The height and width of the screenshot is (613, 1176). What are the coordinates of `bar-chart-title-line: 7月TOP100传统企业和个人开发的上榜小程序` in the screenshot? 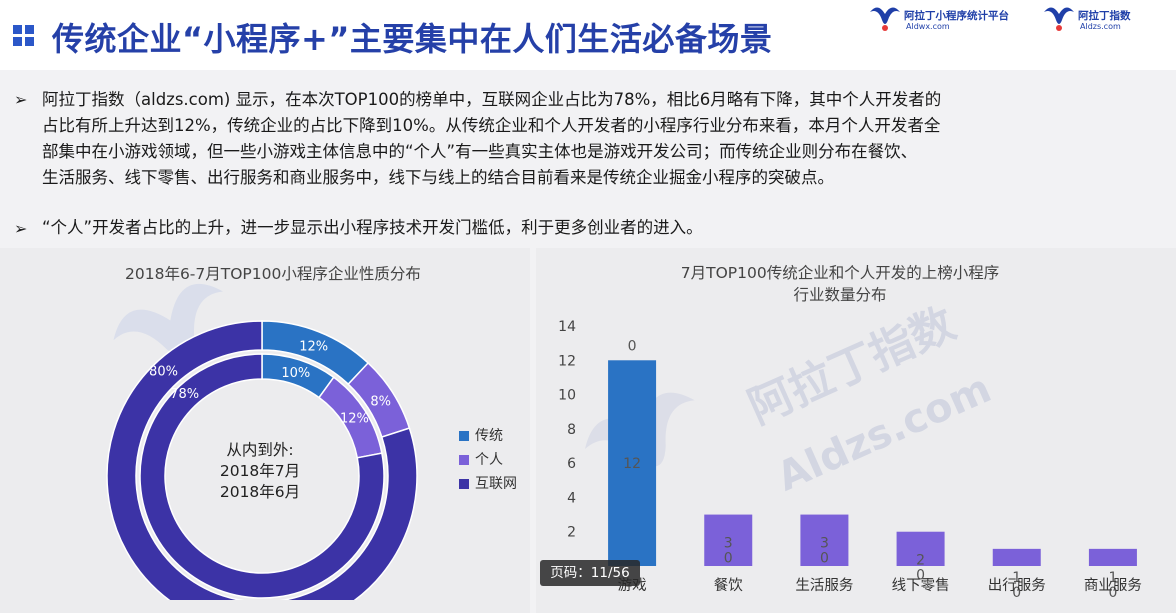 It's located at (840, 273).